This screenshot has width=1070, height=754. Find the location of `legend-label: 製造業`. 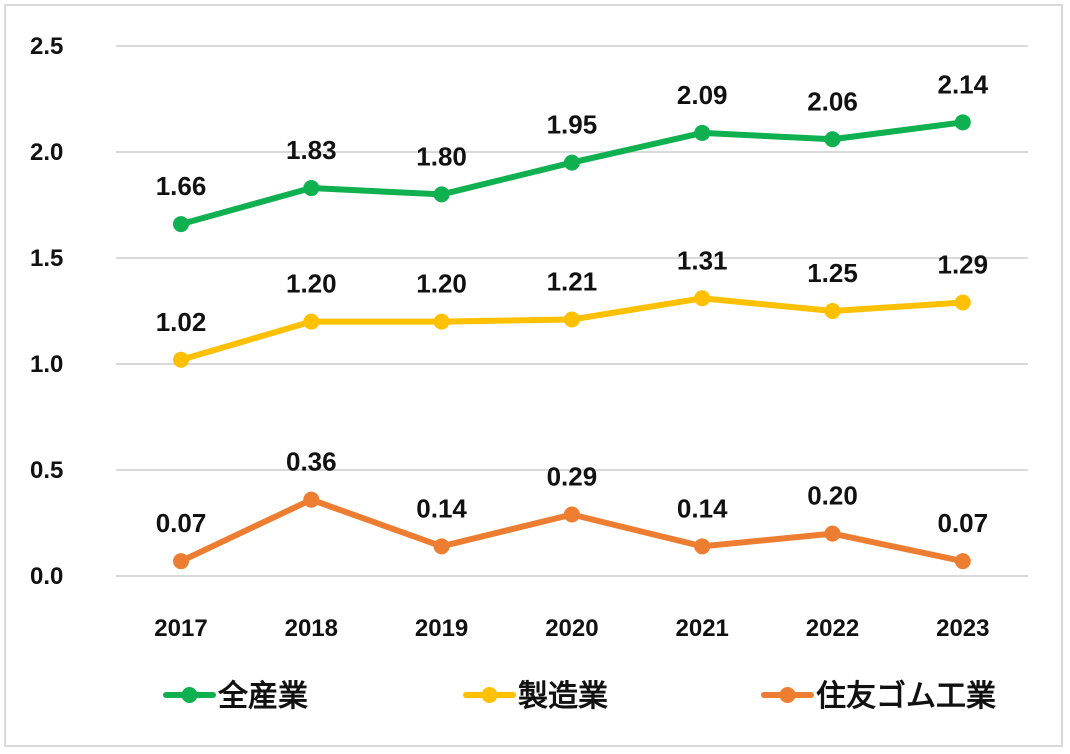

legend-label: 製造業 is located at coordinates (563, 696).